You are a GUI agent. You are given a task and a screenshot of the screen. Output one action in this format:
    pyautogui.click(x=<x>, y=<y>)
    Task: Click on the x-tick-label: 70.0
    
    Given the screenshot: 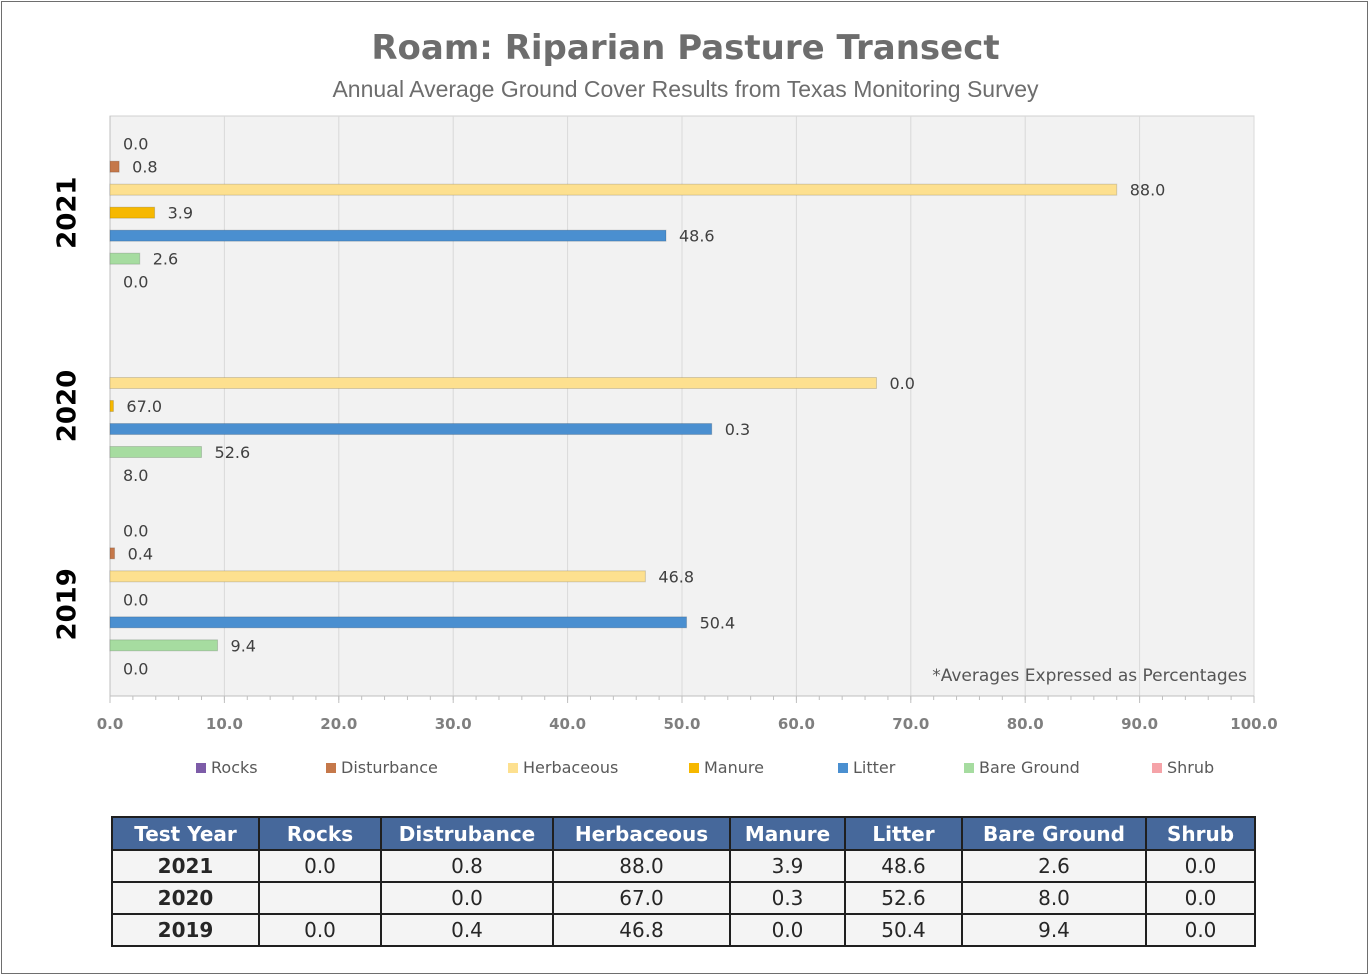 What is the action you would take?
    pyautogui.click(x=910, y=724)
    